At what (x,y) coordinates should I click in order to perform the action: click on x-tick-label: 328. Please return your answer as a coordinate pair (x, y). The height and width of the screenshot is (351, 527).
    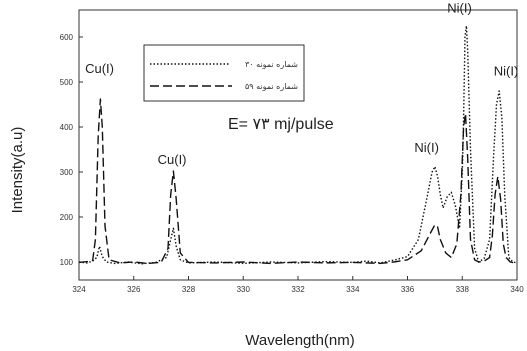
    Looking at the image, I should click on (189, 289).